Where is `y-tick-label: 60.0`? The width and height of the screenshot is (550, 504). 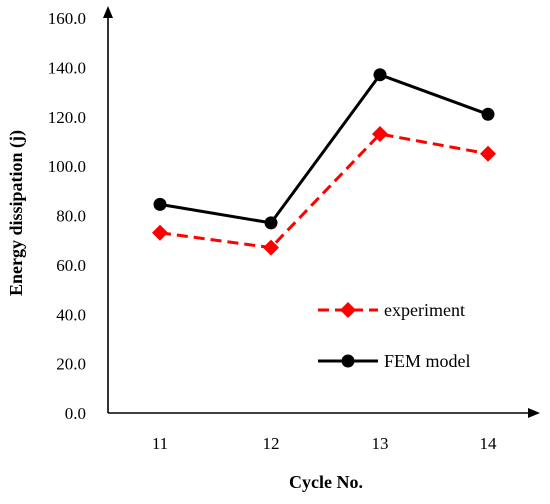
y-tick-label: 60.0 is located at coordinates (71, 265).